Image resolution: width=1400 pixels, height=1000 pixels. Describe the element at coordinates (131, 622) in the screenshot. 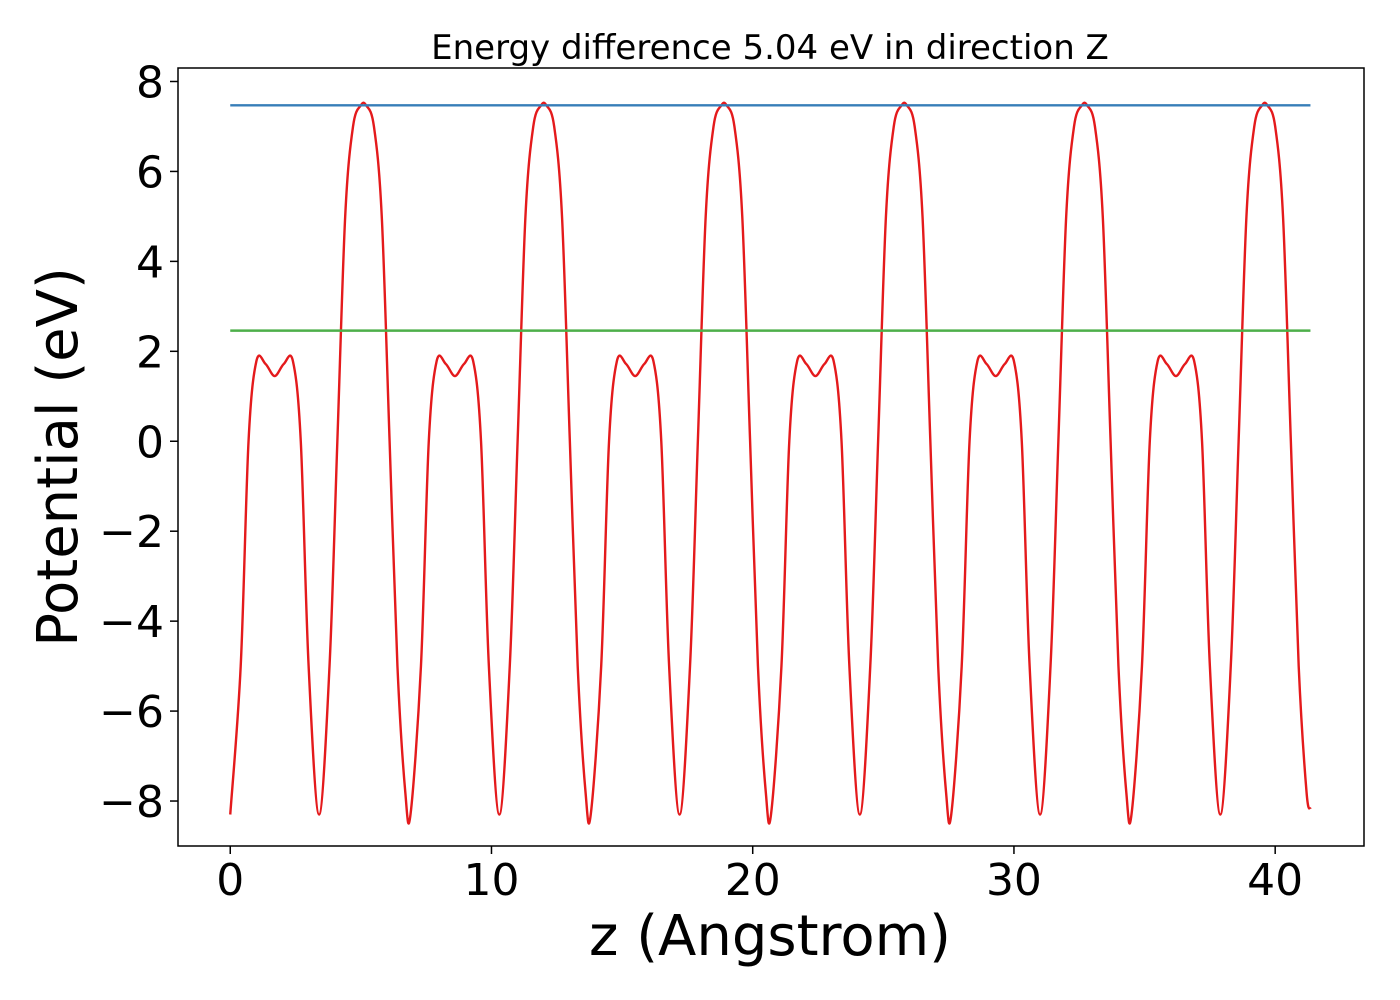

I see `y-tick-label: −4` at that location.